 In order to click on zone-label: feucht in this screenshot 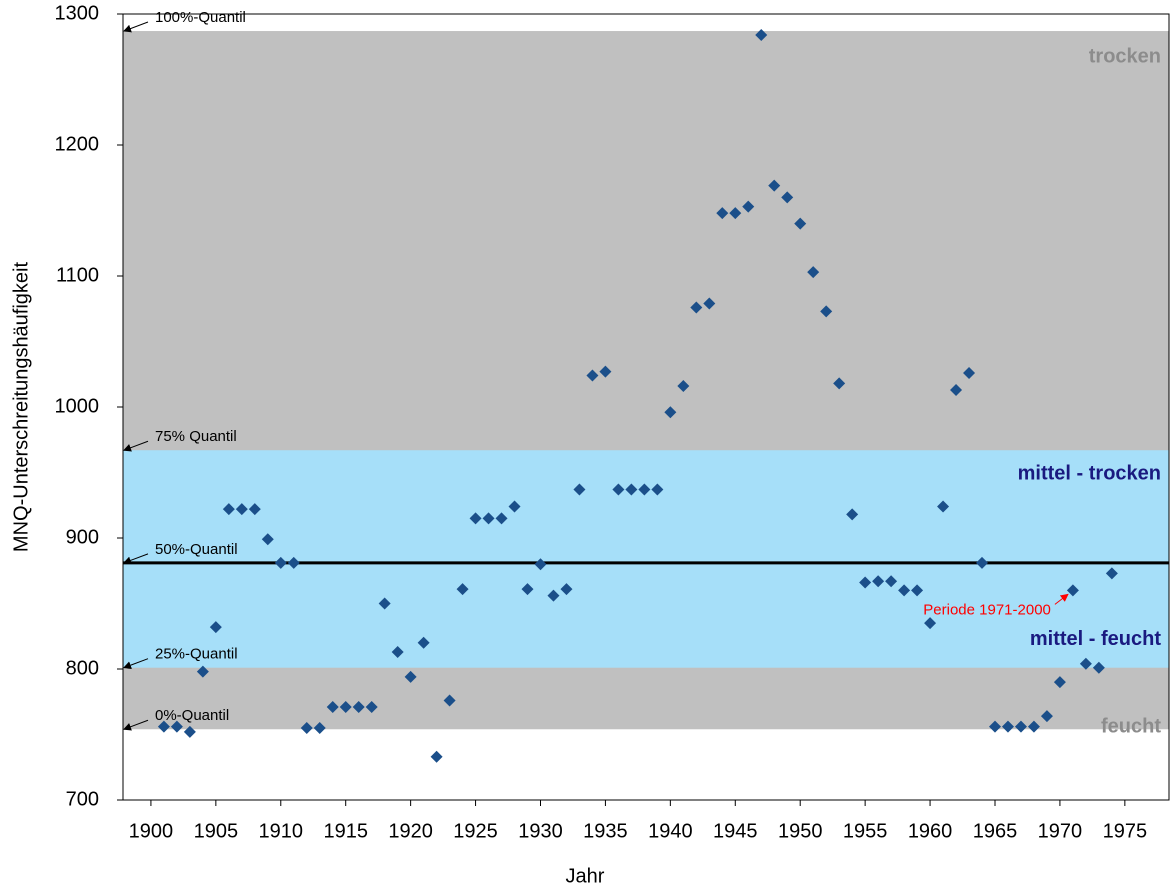, I will do `click(1131, 727)`.